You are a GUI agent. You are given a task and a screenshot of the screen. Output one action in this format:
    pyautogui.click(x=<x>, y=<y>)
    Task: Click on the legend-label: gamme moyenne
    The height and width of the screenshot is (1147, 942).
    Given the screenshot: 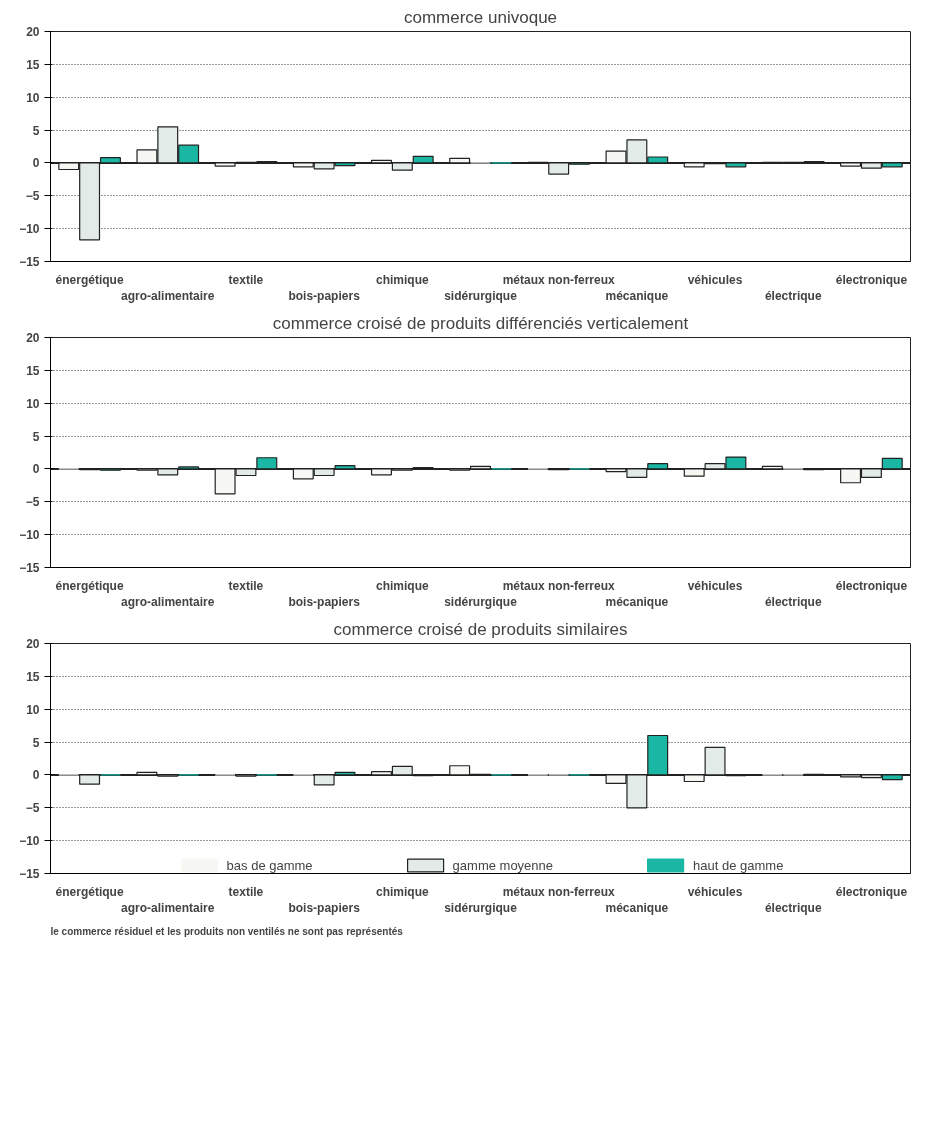 What is the action you would take?
    pyautogui.click(x=503, y=865)
    